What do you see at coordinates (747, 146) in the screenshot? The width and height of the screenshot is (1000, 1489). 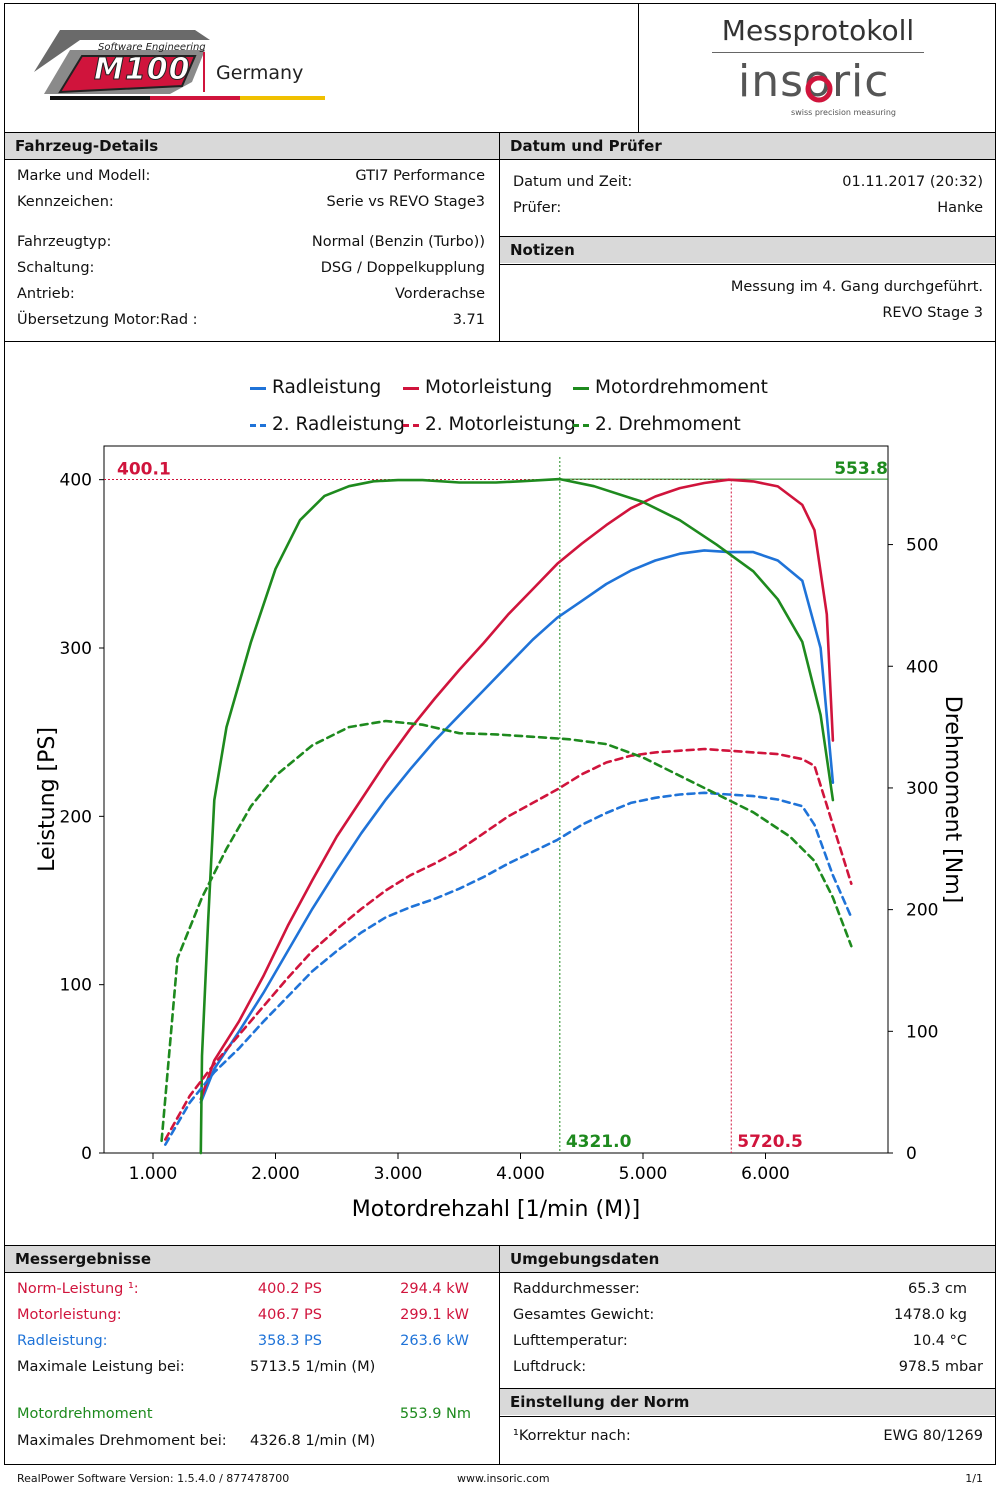 I see `date-heading: Datum und Prüfer` at bounding box center [747, 146].